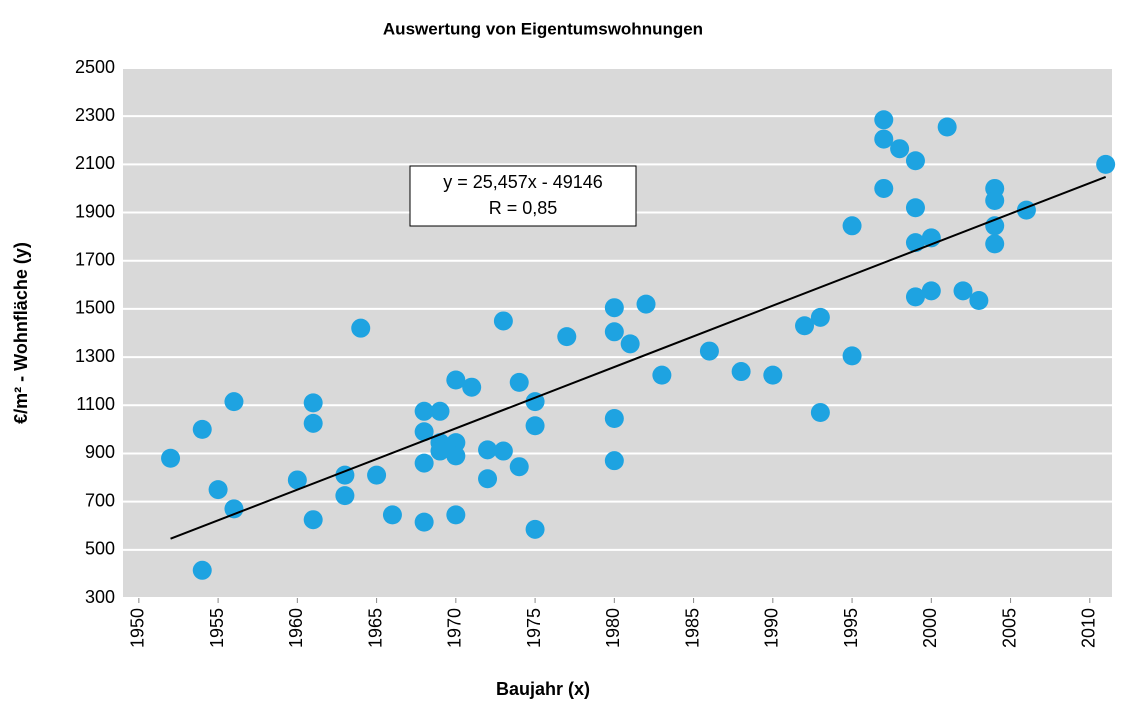  Describe the element at coordinates (100, 452) in the screenshot. I see `y-tick-label: 900` at that location.